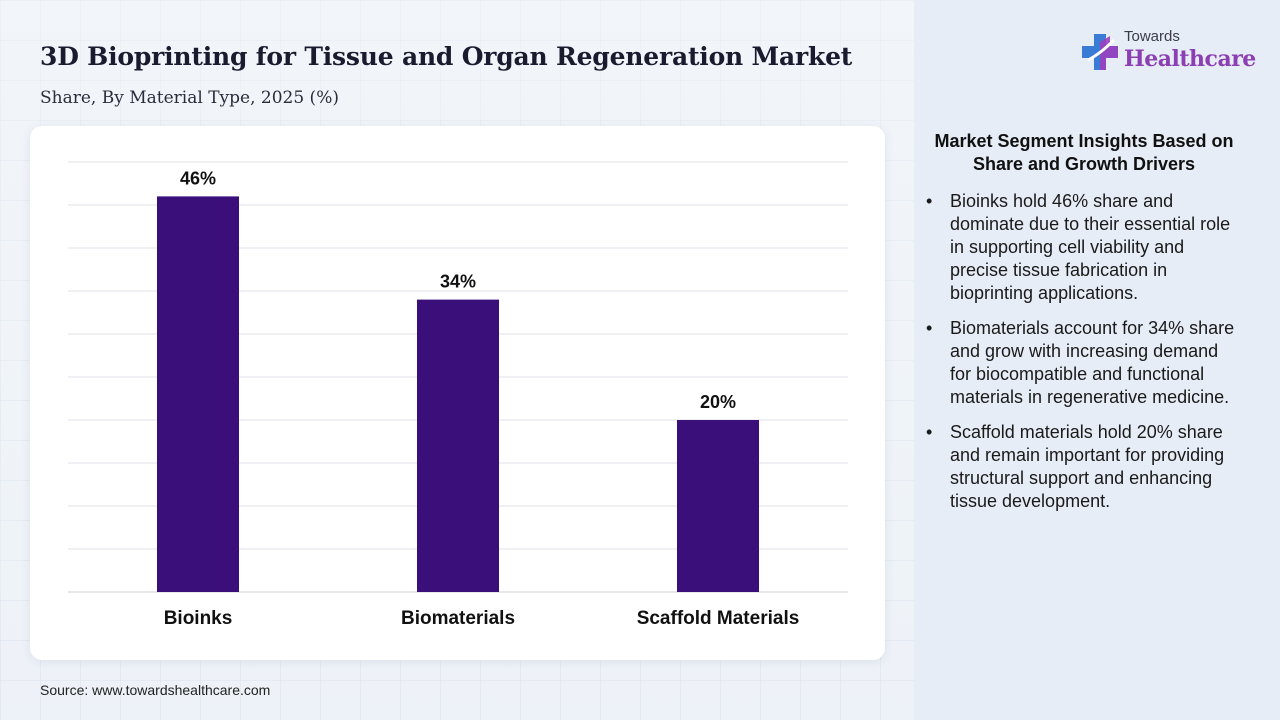  Describe the element at coordinates (1152, 36) in the screenshot. I see `logo-text-top: Towards` at that location.